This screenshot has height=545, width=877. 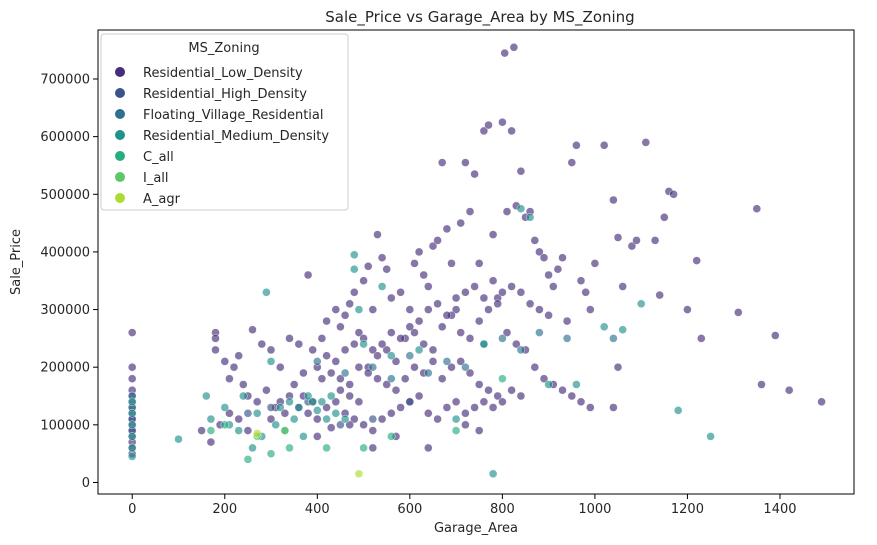 What do you see at coordinates (223, 73) in the screenshot?
I see `legend-label: Residential_Low_Density` at bounding box center [223, 73].